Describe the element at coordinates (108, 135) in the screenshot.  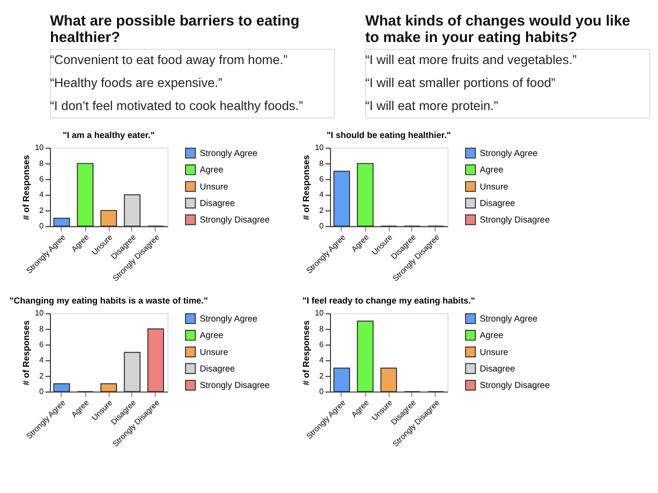
I see `chart-title: "I am a healthy eater."` at that location.